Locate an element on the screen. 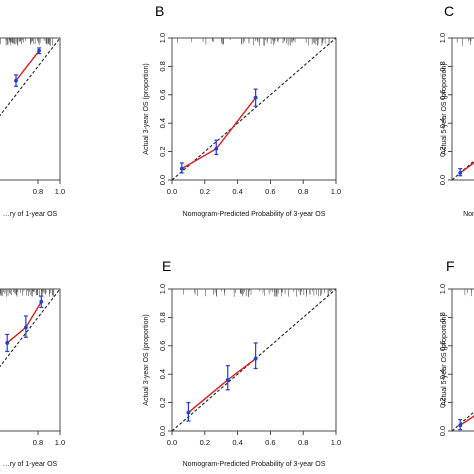 Image resolution: width=474 pixels, height=474 pixels. panel-d: 0.8 1.0 …ry of 1-year OS is located at coordinates (32, 378).